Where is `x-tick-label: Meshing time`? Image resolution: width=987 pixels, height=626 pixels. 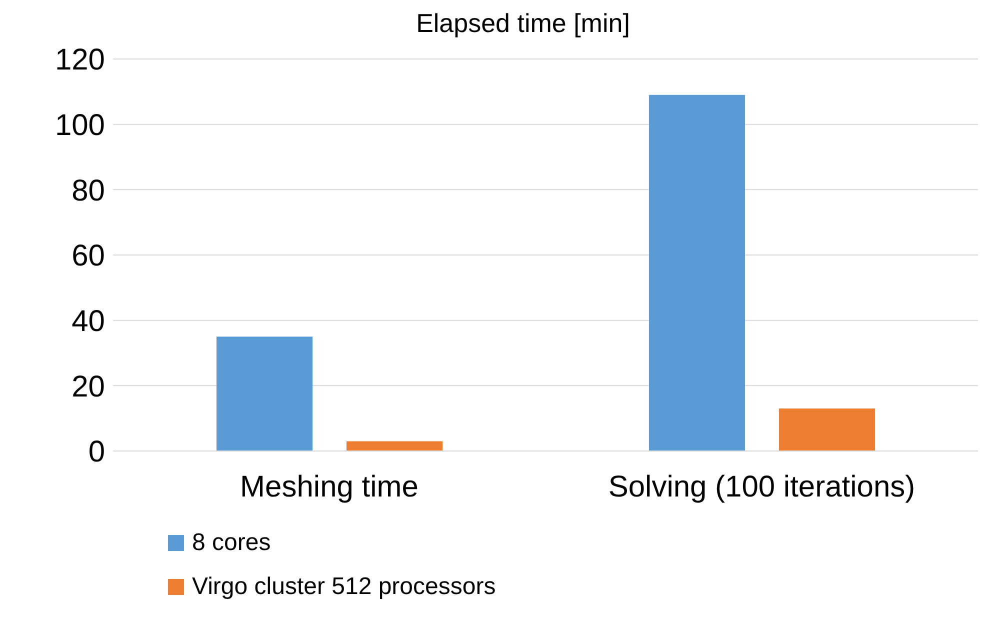 x-tick-label: Meshing time is located at coordinates (329, 487).